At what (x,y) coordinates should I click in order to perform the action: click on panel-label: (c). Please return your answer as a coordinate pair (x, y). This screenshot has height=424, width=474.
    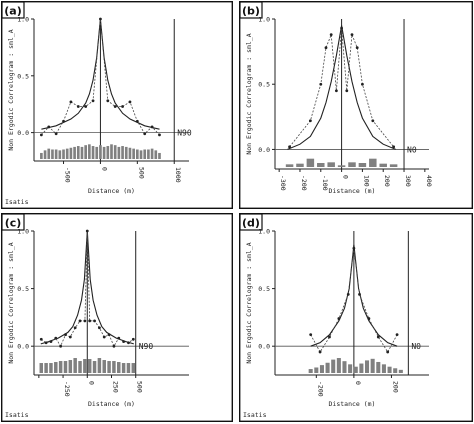
    Looking at the image, I should click on (13, 223).